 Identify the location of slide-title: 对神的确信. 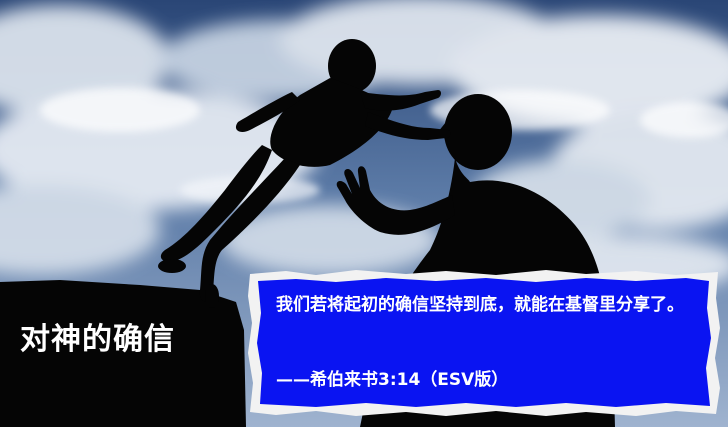
(97, 336).